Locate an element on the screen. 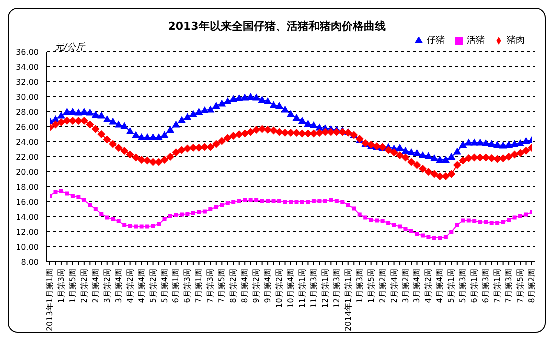  legend-label: 猪肉 is located at coordinates (516, 41).